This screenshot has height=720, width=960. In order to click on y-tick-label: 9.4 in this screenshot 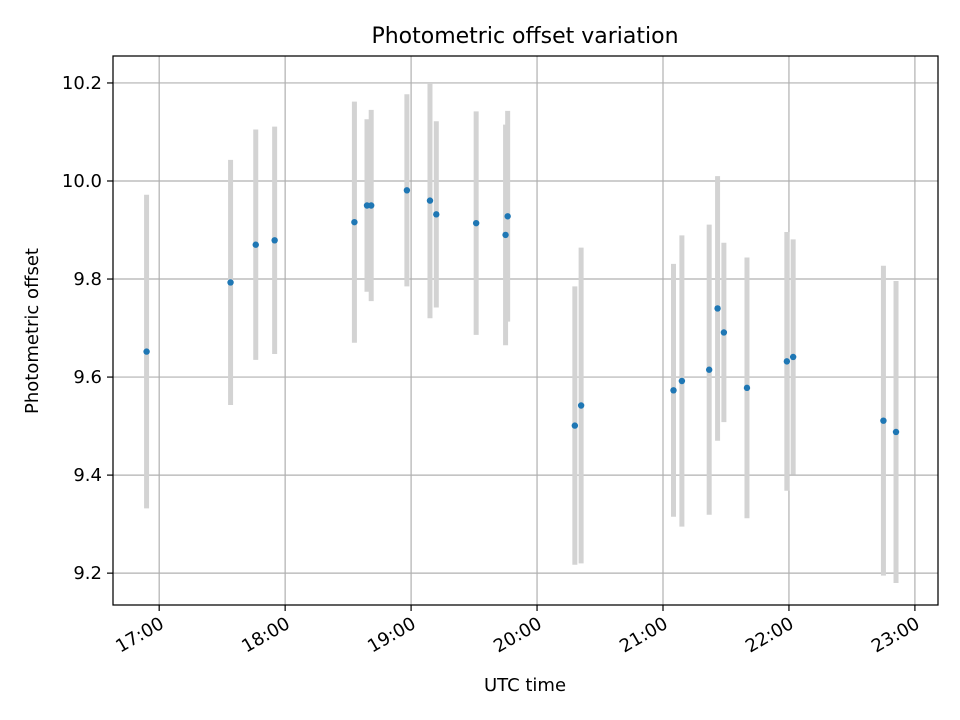, I will do `click(87, 475)`.